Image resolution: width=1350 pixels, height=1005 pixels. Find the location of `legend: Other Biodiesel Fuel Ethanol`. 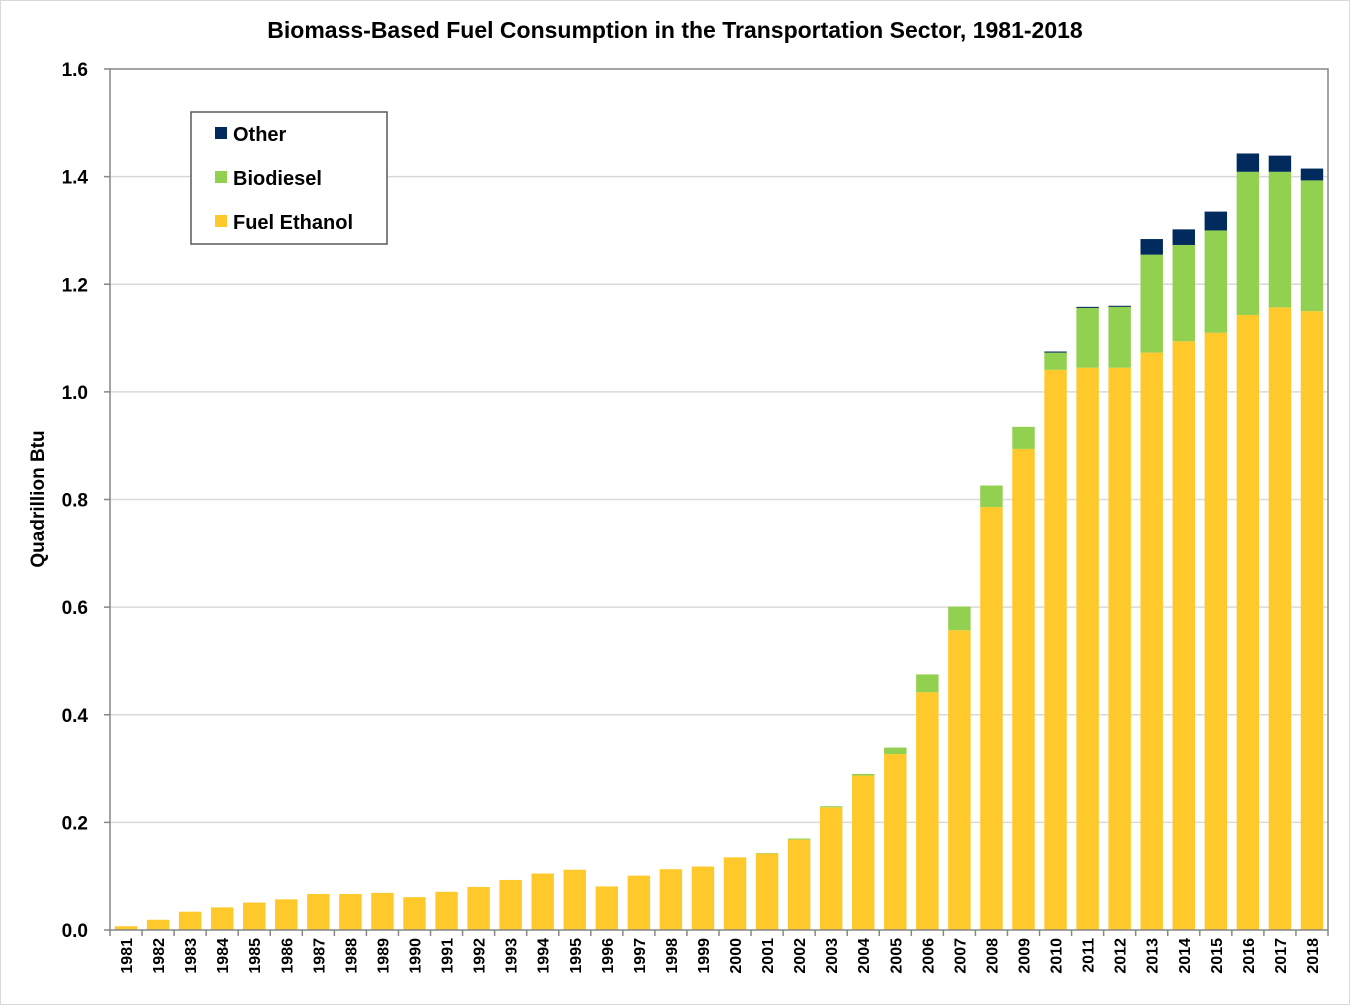

legend: Other Biodiesel Fuel Ethanol is located at coordinates (289, 178).